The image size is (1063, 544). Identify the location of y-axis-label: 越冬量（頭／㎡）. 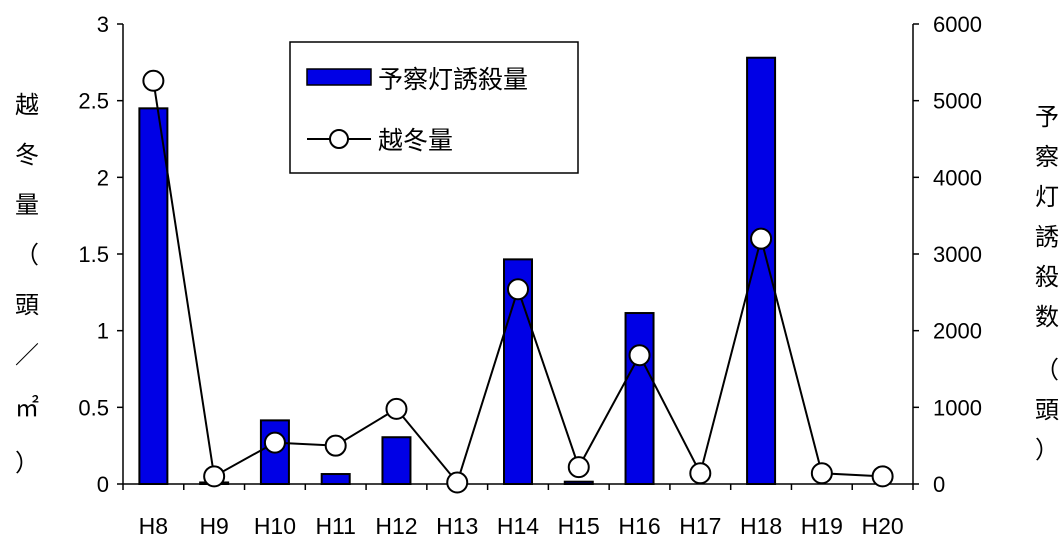
(27, 284).